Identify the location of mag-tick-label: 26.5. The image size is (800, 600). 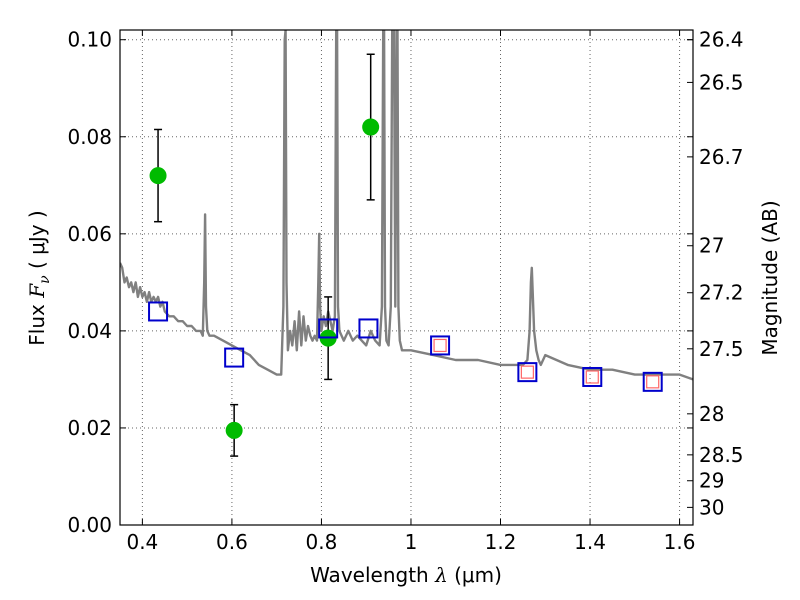
(721, 82).